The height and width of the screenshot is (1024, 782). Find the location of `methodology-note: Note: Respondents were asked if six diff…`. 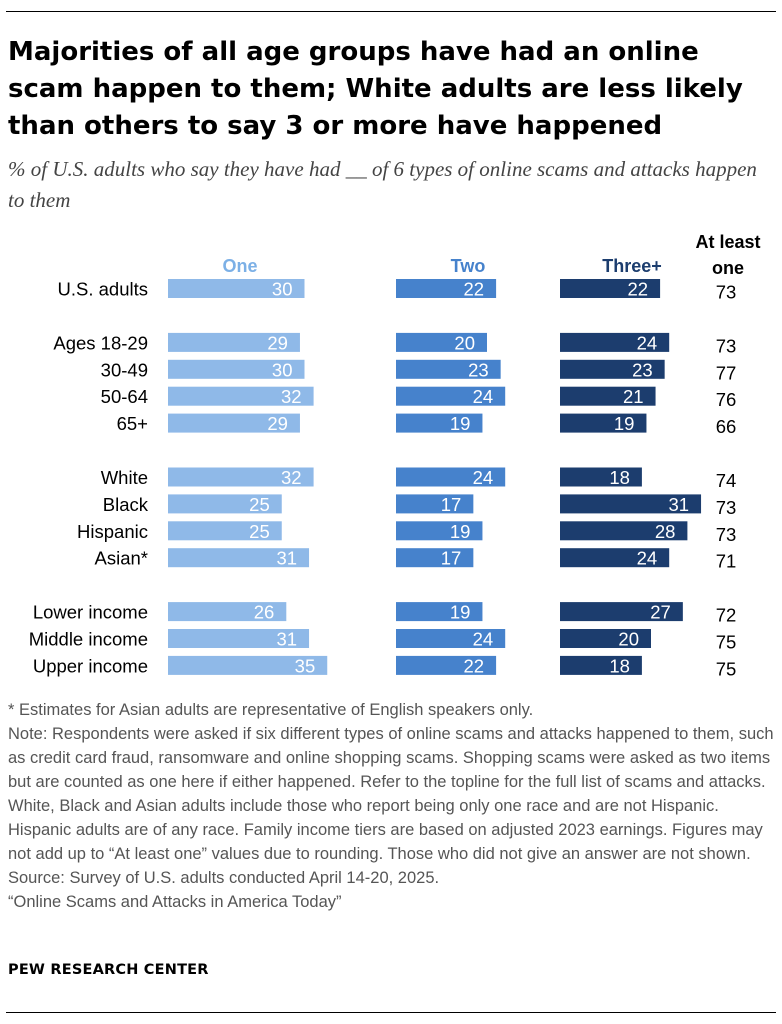

methodology-note: Note: Respondents were asked if six diff… is located at coordinates (391, 794).